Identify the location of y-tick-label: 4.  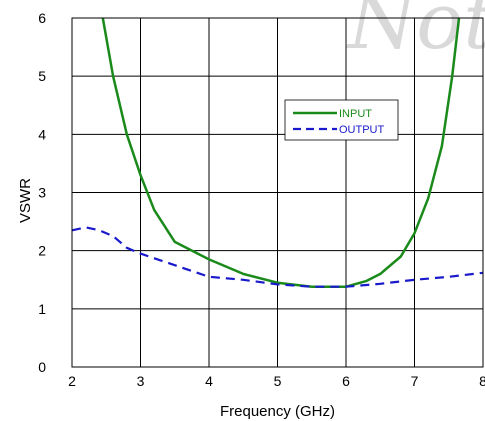
(42, 134).